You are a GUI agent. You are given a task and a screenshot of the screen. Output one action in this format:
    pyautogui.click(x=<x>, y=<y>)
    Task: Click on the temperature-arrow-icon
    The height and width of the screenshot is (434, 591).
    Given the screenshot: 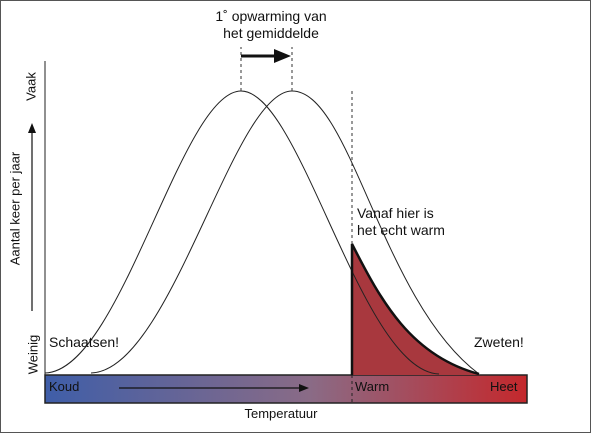 What is the action you would take?
    pyautogui.click(x=214, y=388)
    